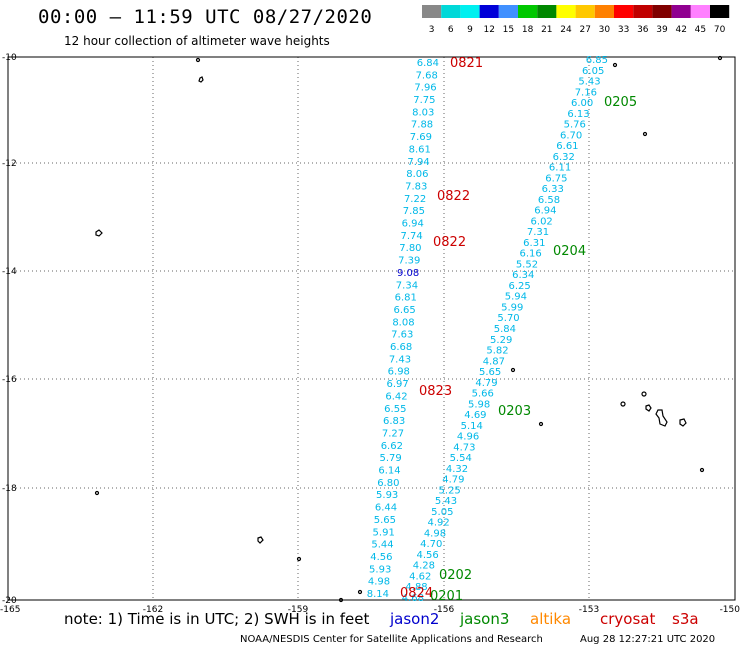 The height and width of the screenshot is (650, 740). Describe the element at coordinates (414, 211) in the screenshot. I see `swh-value-west-track: 7.85` at that location.